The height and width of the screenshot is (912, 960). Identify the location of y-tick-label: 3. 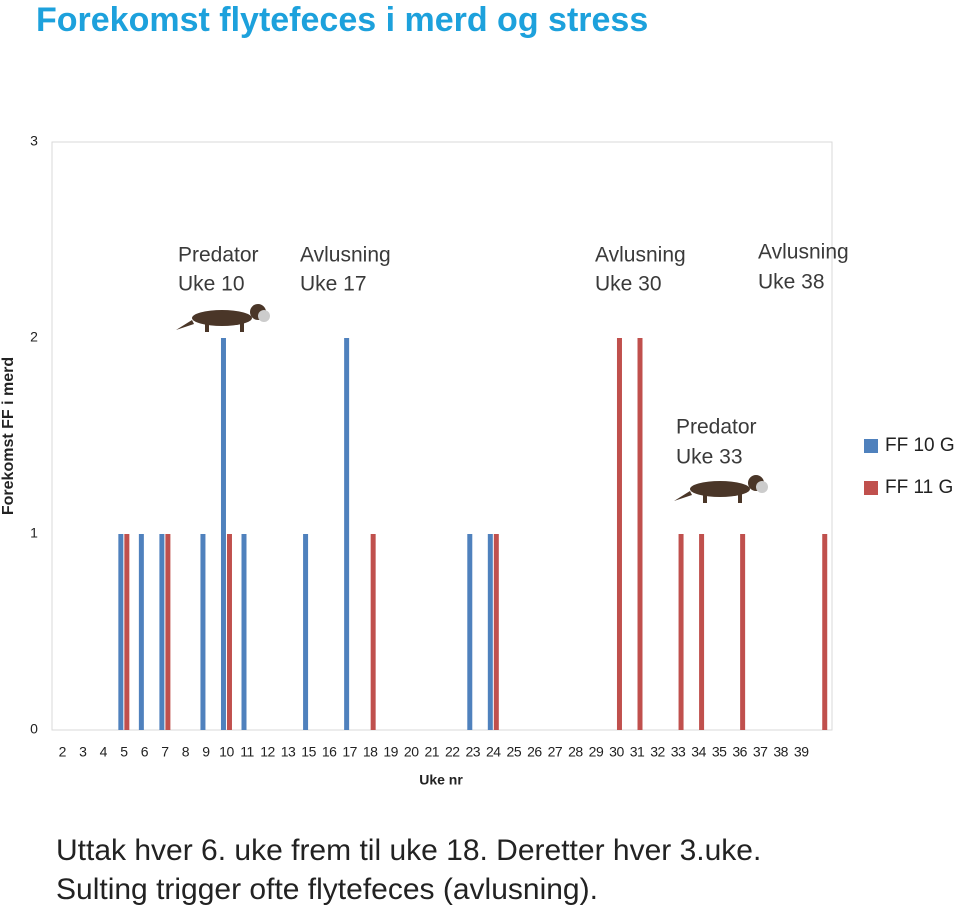
(34, 141).